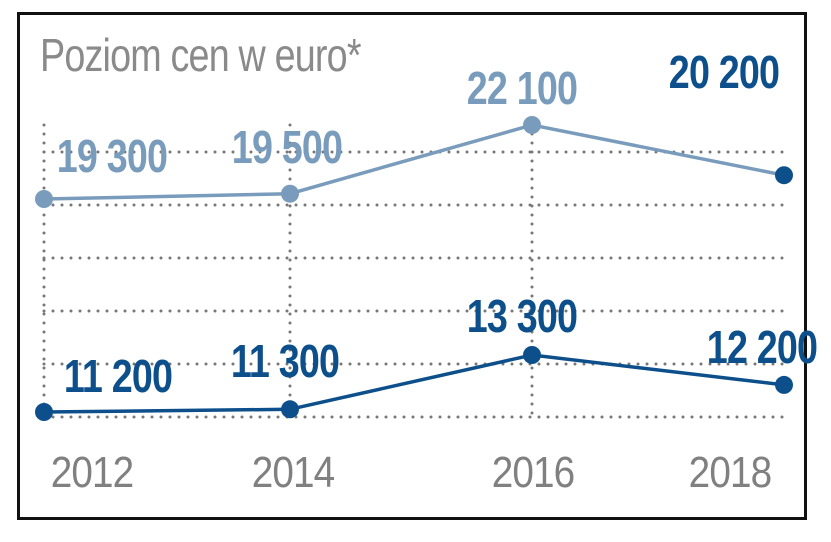 The image size is (831, 542). Describe the element at coordinates (730, 472) in the screenshot. I see `x-tick-2018: 2018` at that location.